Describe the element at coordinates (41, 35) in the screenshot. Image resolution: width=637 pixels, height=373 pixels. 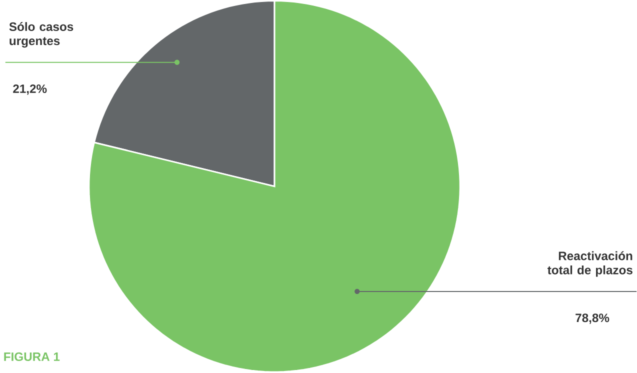
I see `slice-label: Sólo casos urgentes` at that location.